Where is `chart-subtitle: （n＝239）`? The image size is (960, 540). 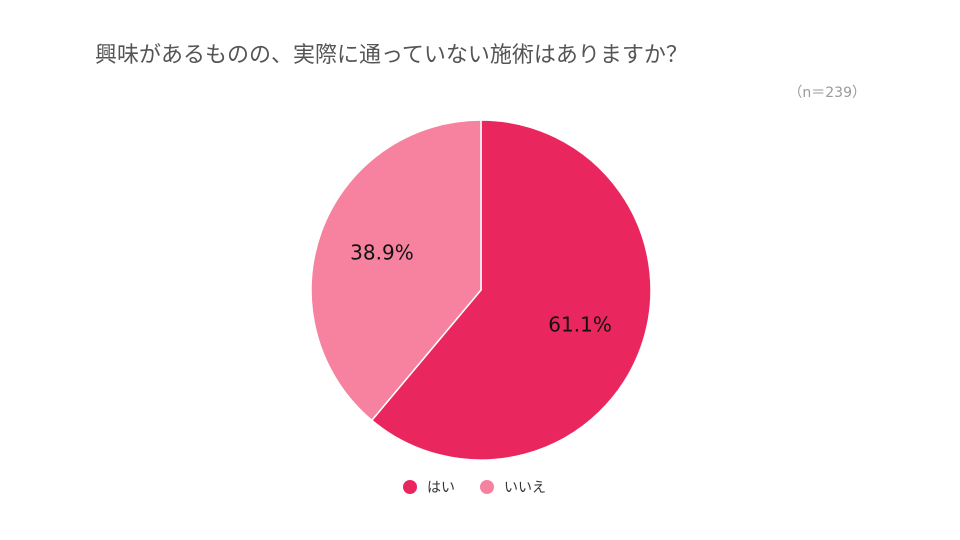 chart-subtitle: （n＝239） is located at coordinates (827, 93).